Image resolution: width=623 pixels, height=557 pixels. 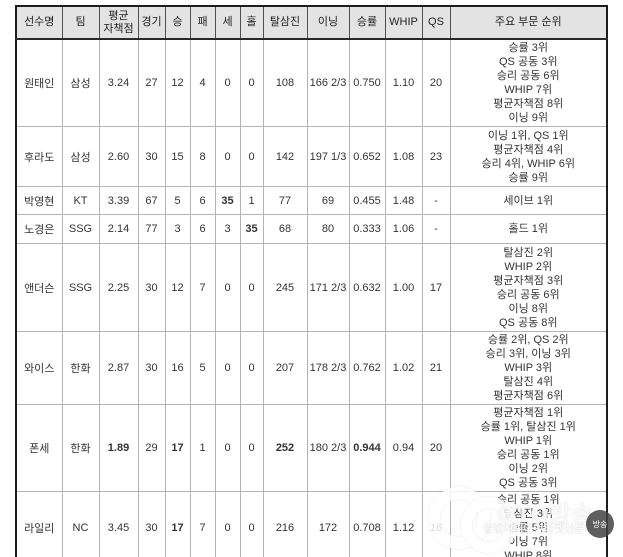 What do you see at coordinates (285, 156) in the screenshot?
I see `cell-strikeouts: 142` at bounding box center [285, 156].